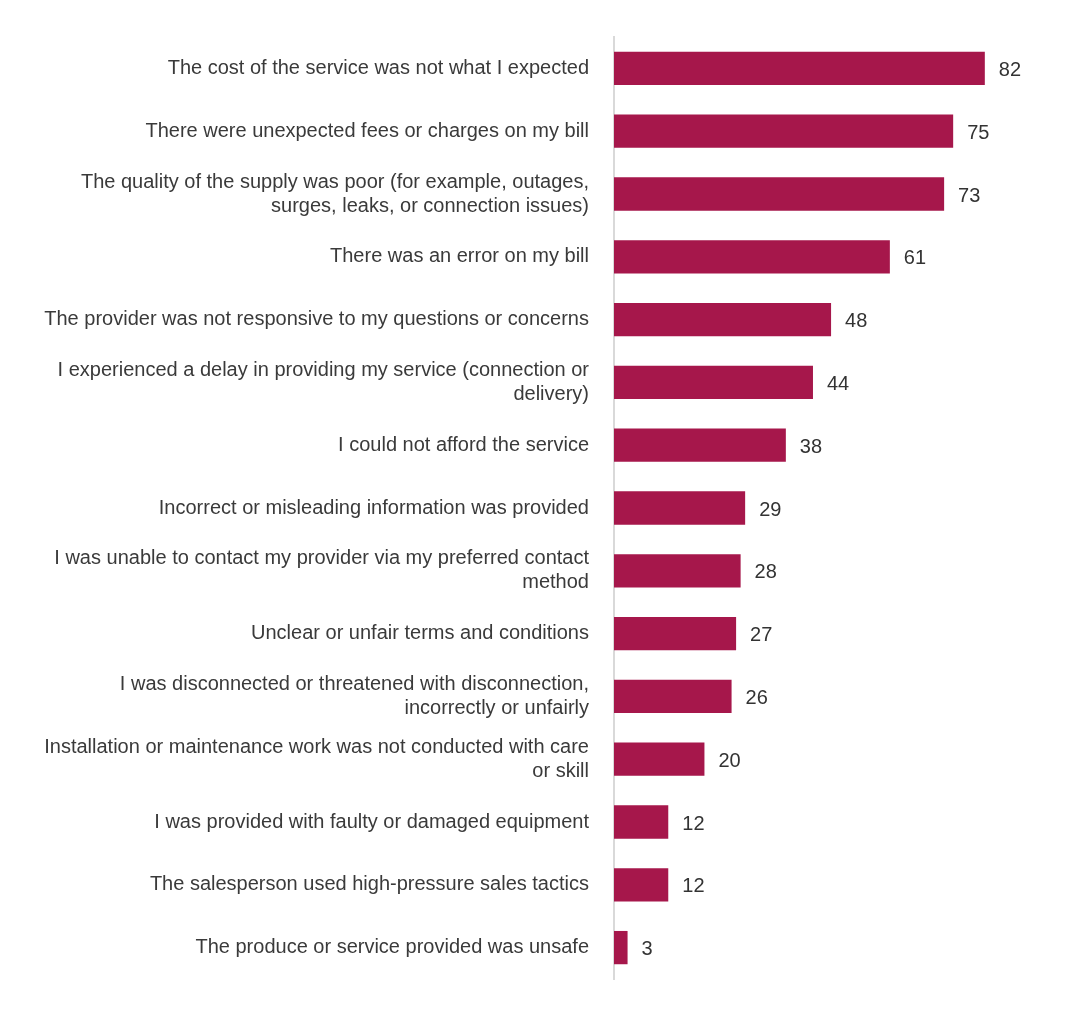 This screenshot has width=1066, height=1016. Describe the element at coordinates (969, 194) in the screenshot. I see `data-label: 73` at that location.